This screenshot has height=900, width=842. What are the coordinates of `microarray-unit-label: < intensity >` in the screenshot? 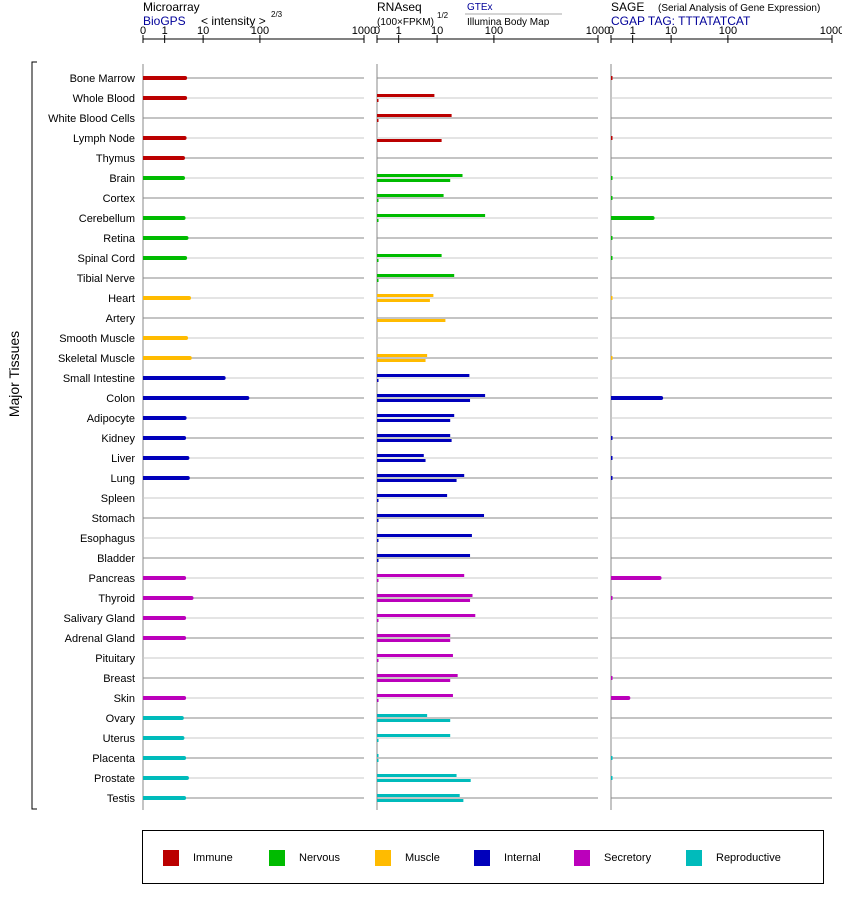 It's located at (233, 21).